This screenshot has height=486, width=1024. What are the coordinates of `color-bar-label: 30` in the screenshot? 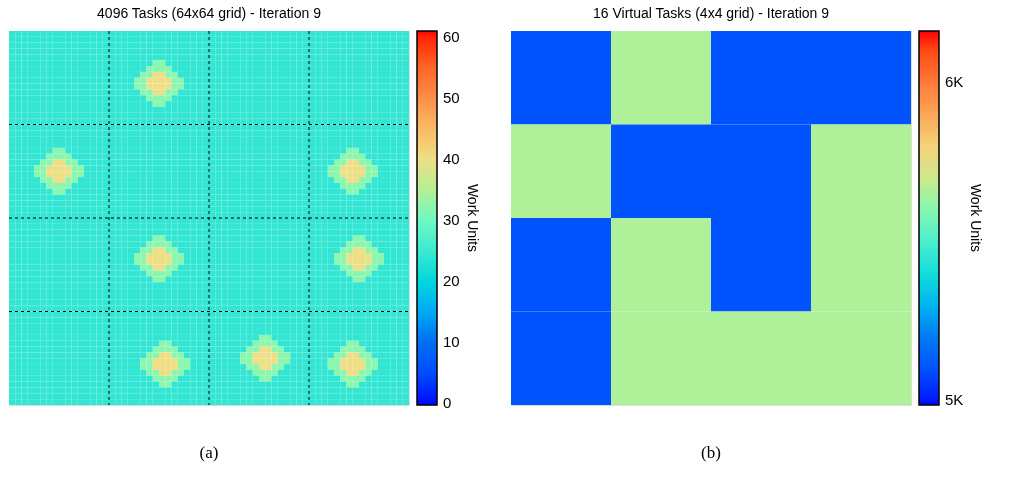 It's located at (451, 220).